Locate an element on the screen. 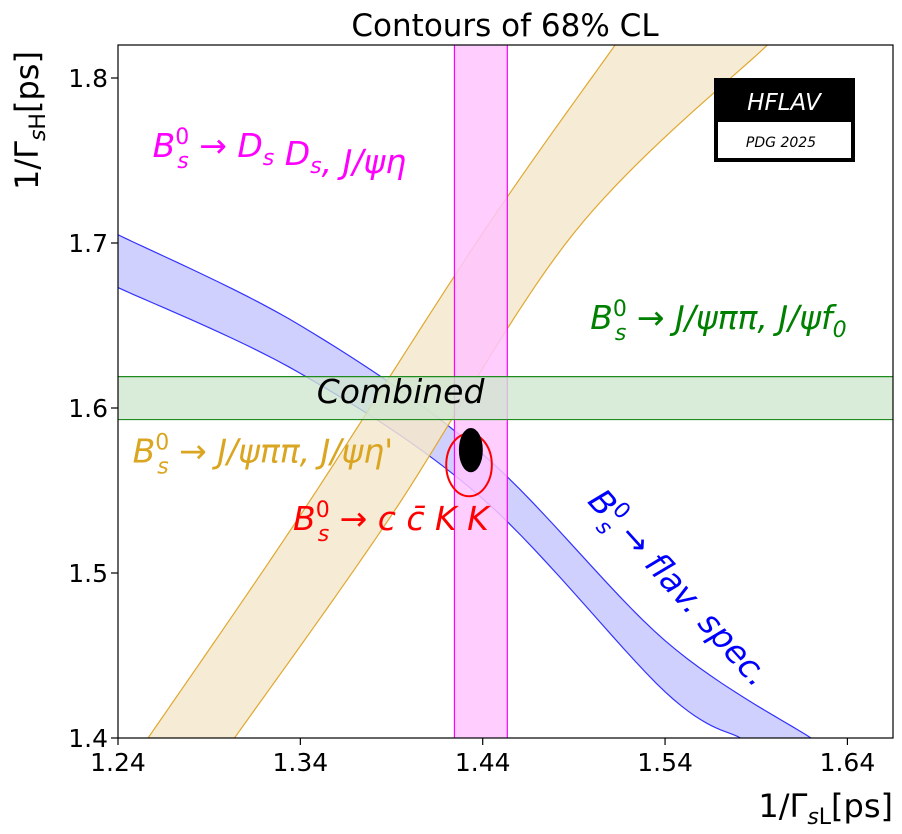 This screenshot has height=834, width=902. chart-title: Contours of 68% CL is located at coordinates (505, 26).